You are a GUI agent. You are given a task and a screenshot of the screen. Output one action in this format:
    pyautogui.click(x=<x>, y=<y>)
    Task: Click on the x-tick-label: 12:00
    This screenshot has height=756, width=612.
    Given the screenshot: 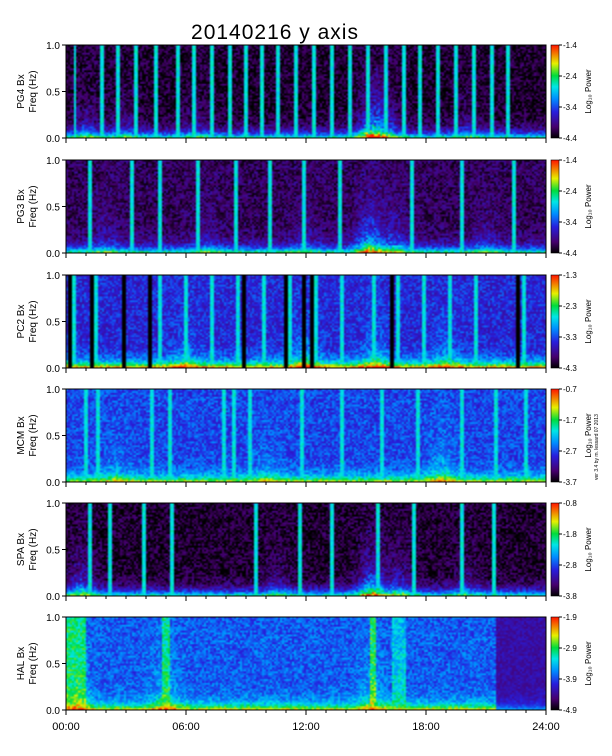 What is the action you would take?
    pyautogui.click(x=306, y=727)
    